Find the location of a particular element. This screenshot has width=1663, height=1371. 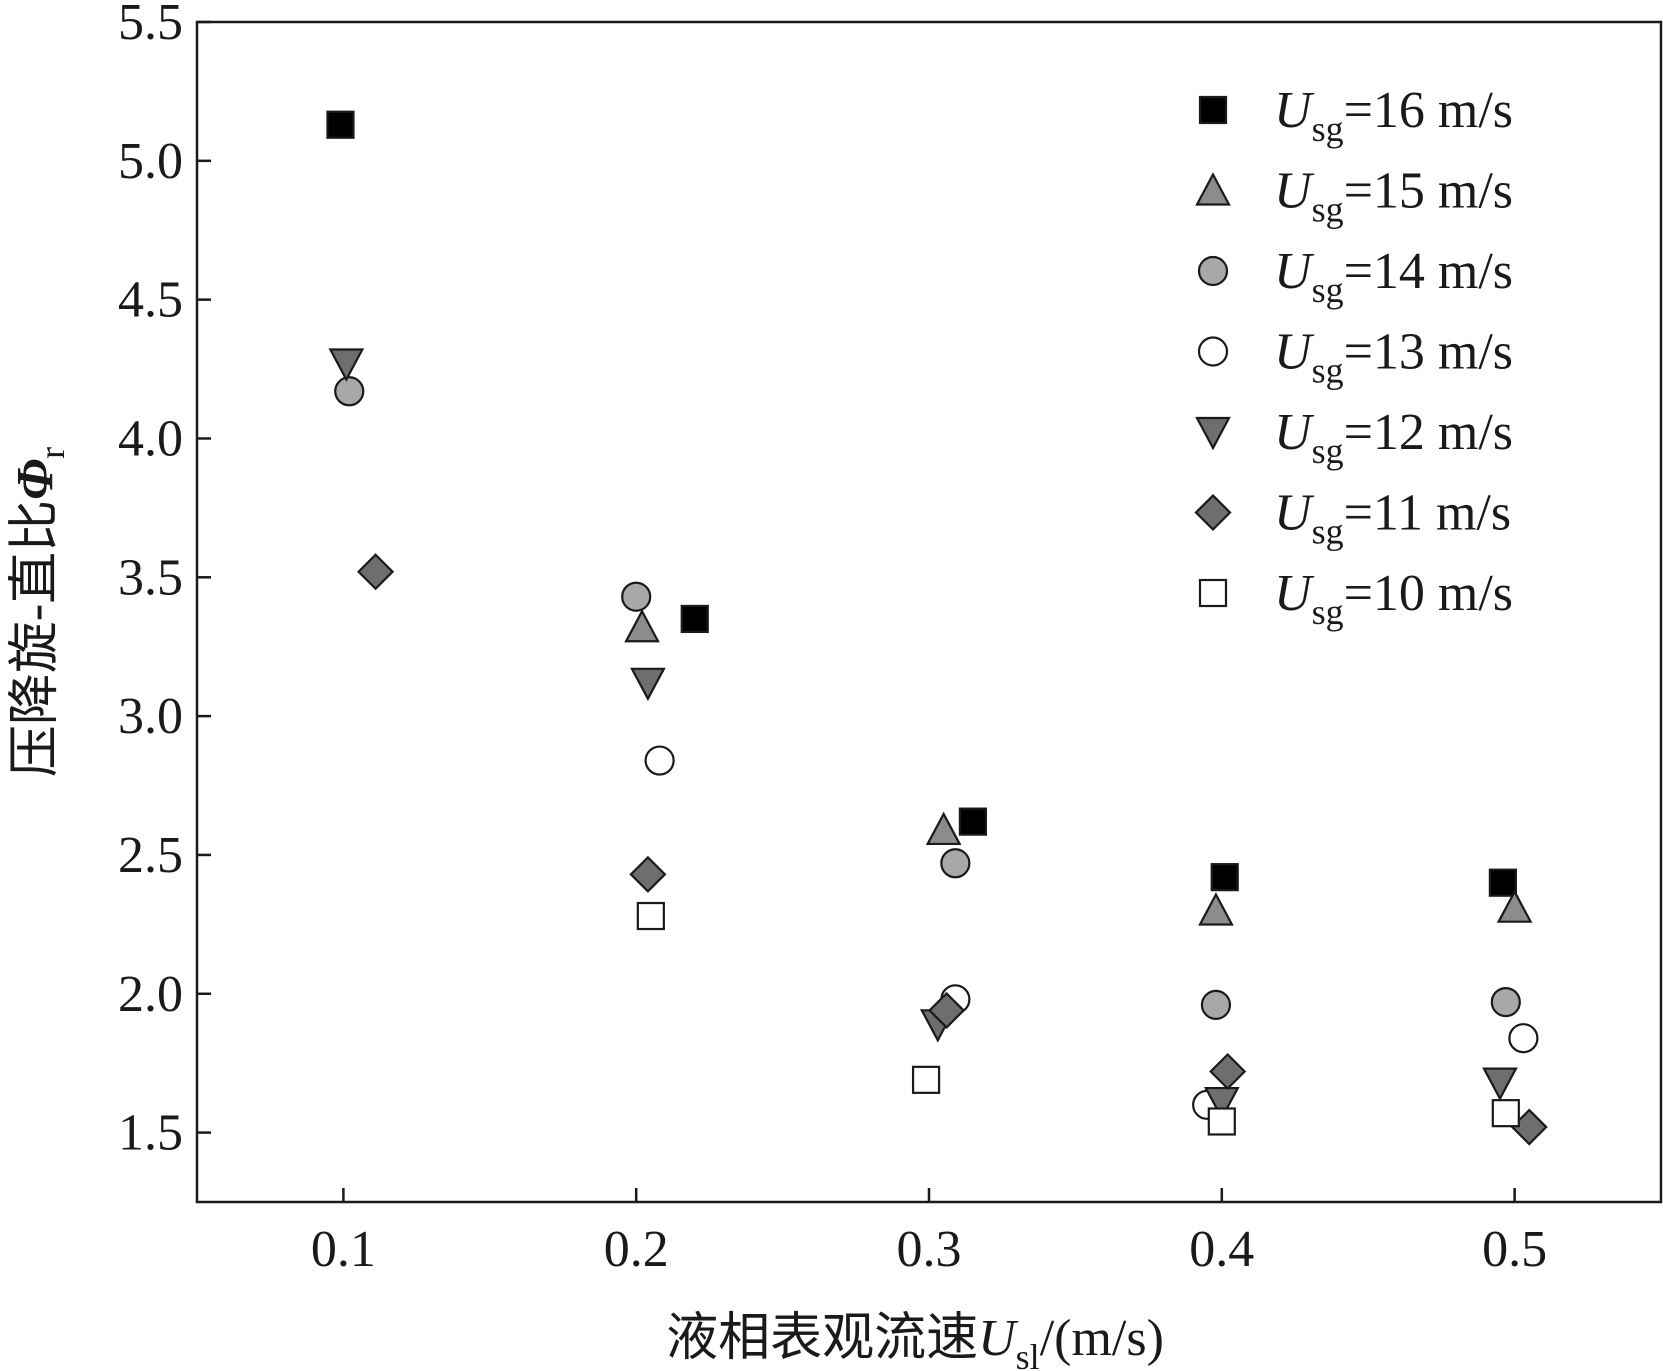

x-tick-label: 0.4 is located at coordinates (1221, 1249).